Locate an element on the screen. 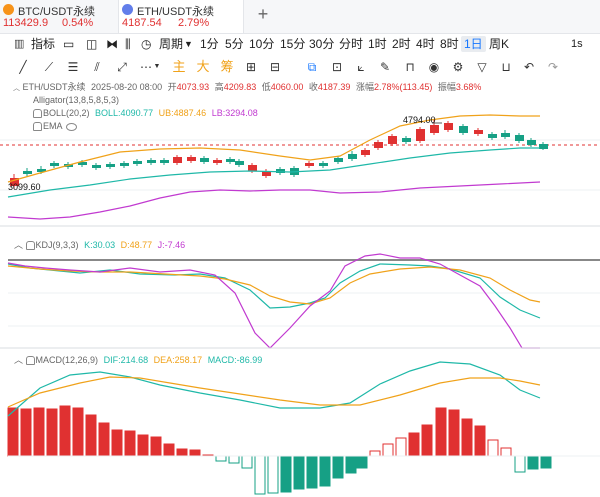  collapse-icon: ⧓ is located at coordinates (112, 44).